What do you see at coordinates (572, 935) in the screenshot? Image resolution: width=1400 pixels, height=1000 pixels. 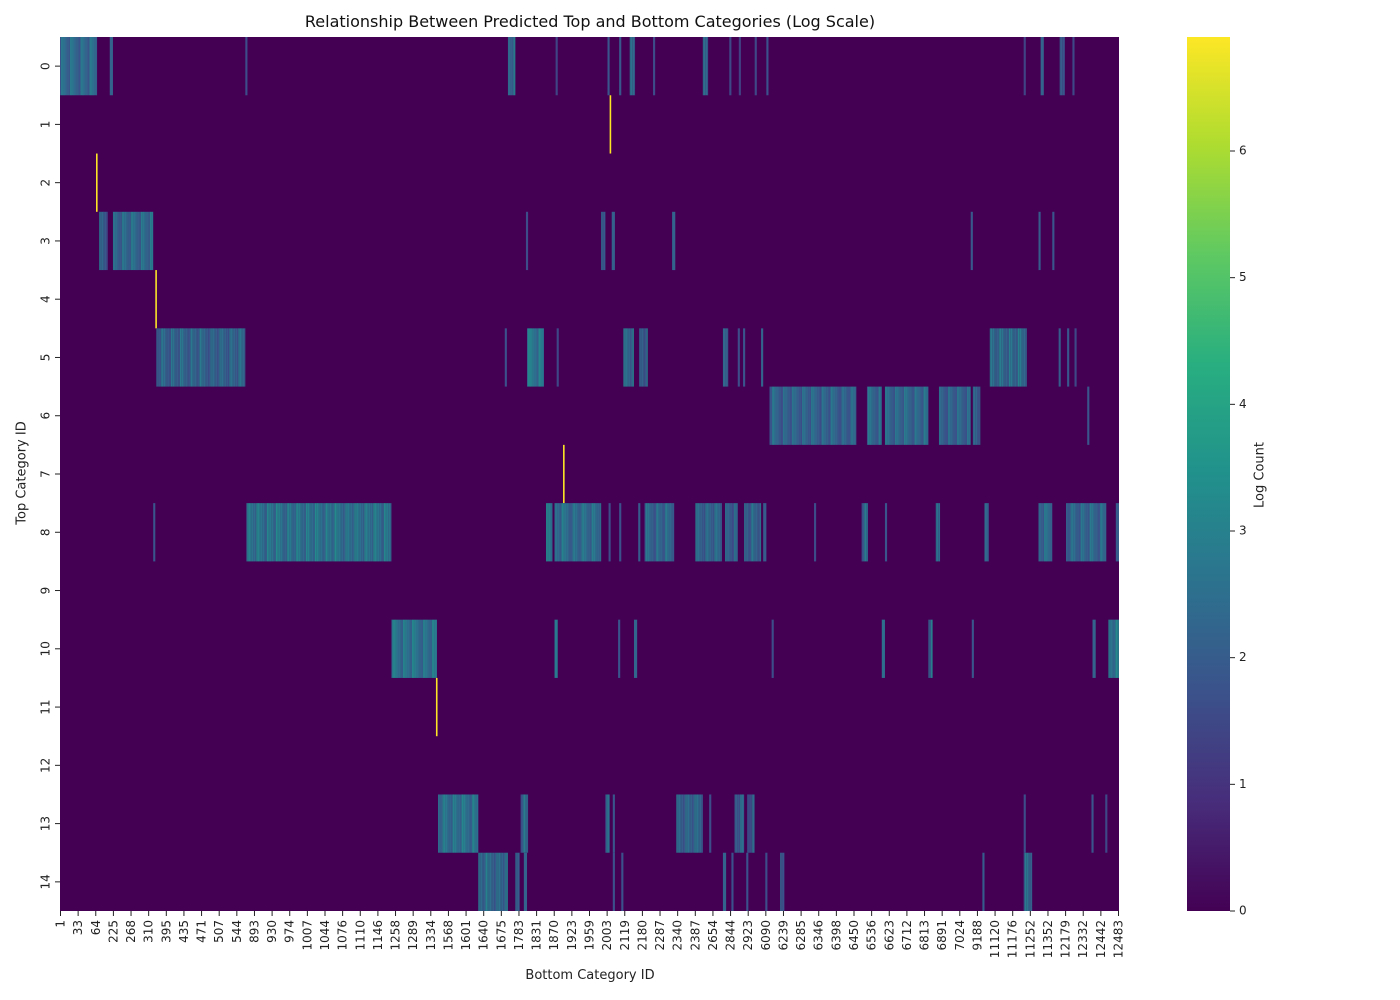 I see `x-tick-label: 1923` at bounding box center [572, 935].